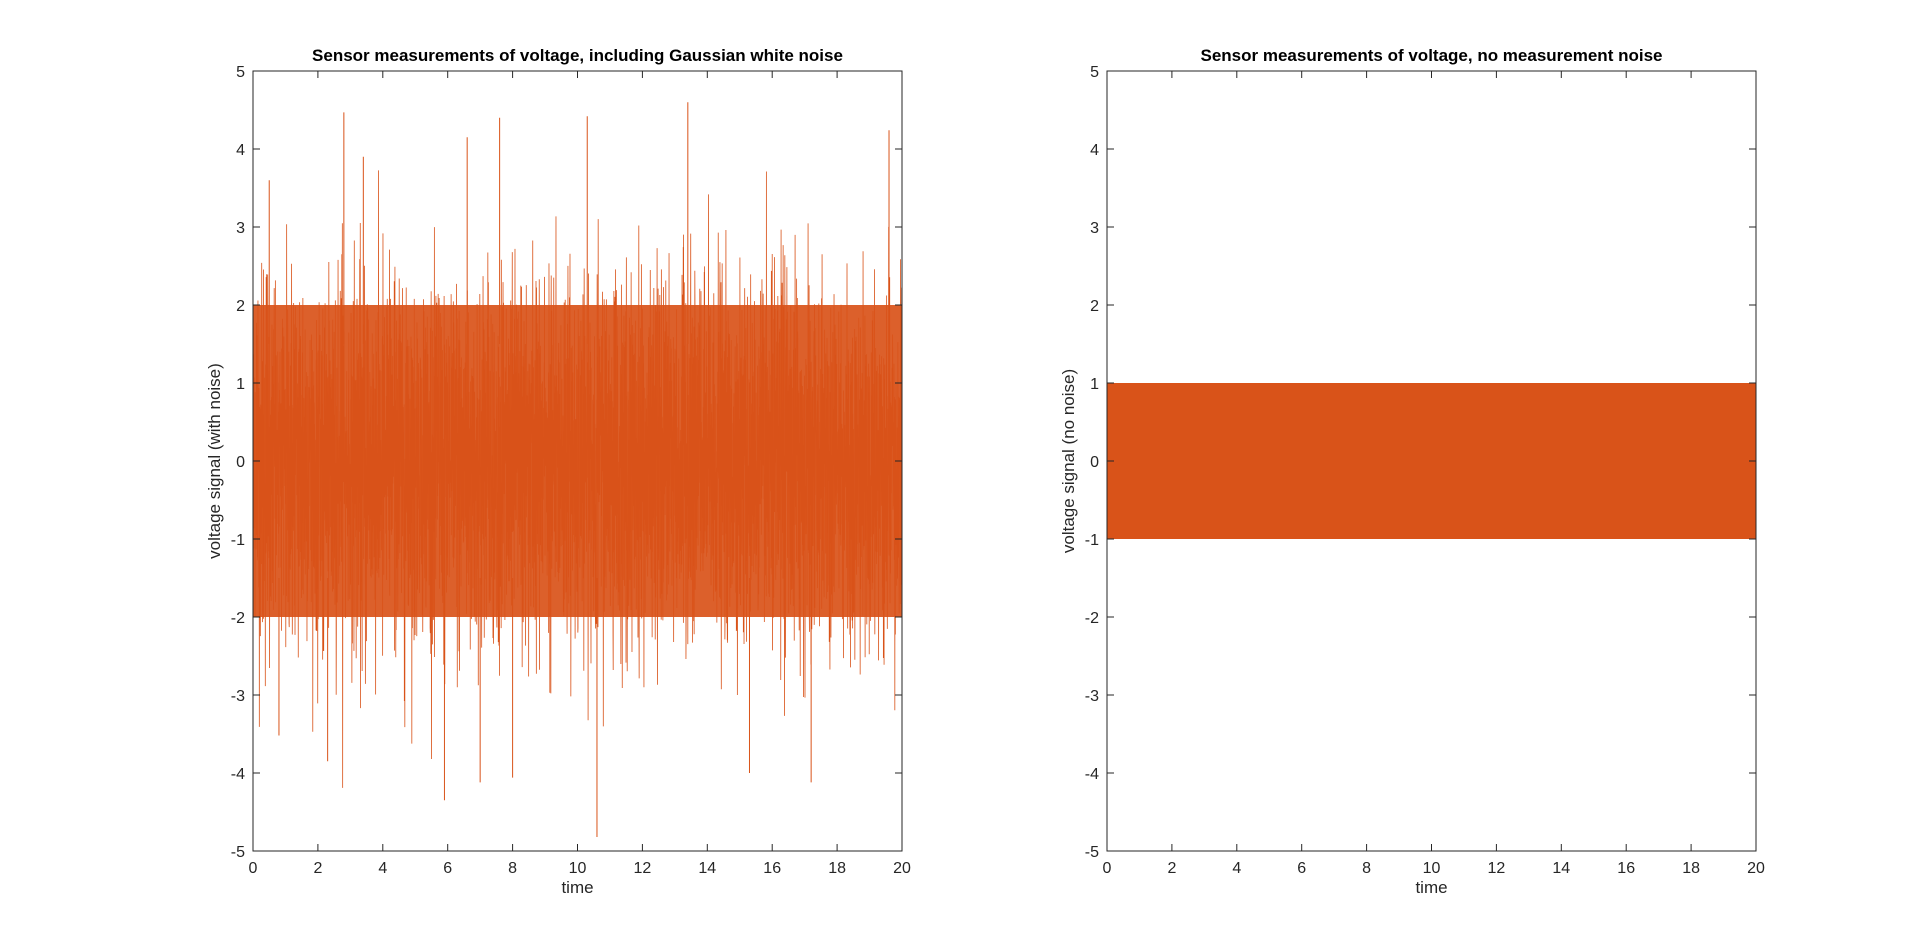  I want to click on y-axis-label: voltage signal (no noise), so click(1068, 461).